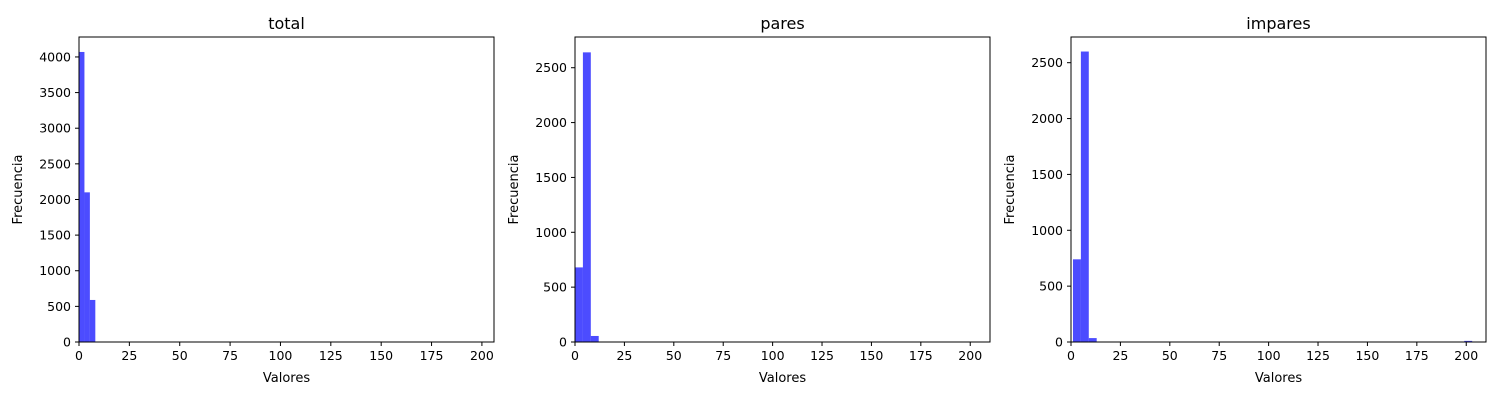 The width and height of the screenshot is (1500, 400). I want to click on chart-title: pares, so click(782, 23).